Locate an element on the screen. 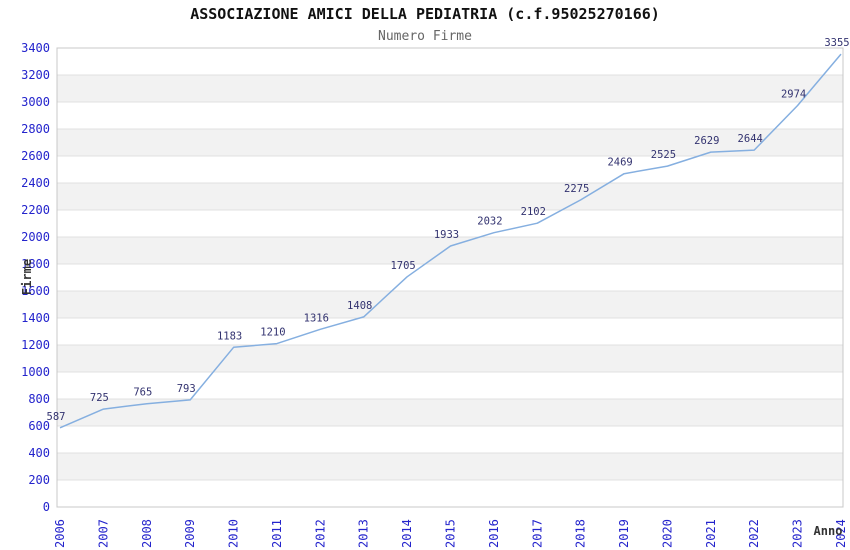 The image size is (850, 550). x-tick-label: 2020 is located at coordinates (667, 533).